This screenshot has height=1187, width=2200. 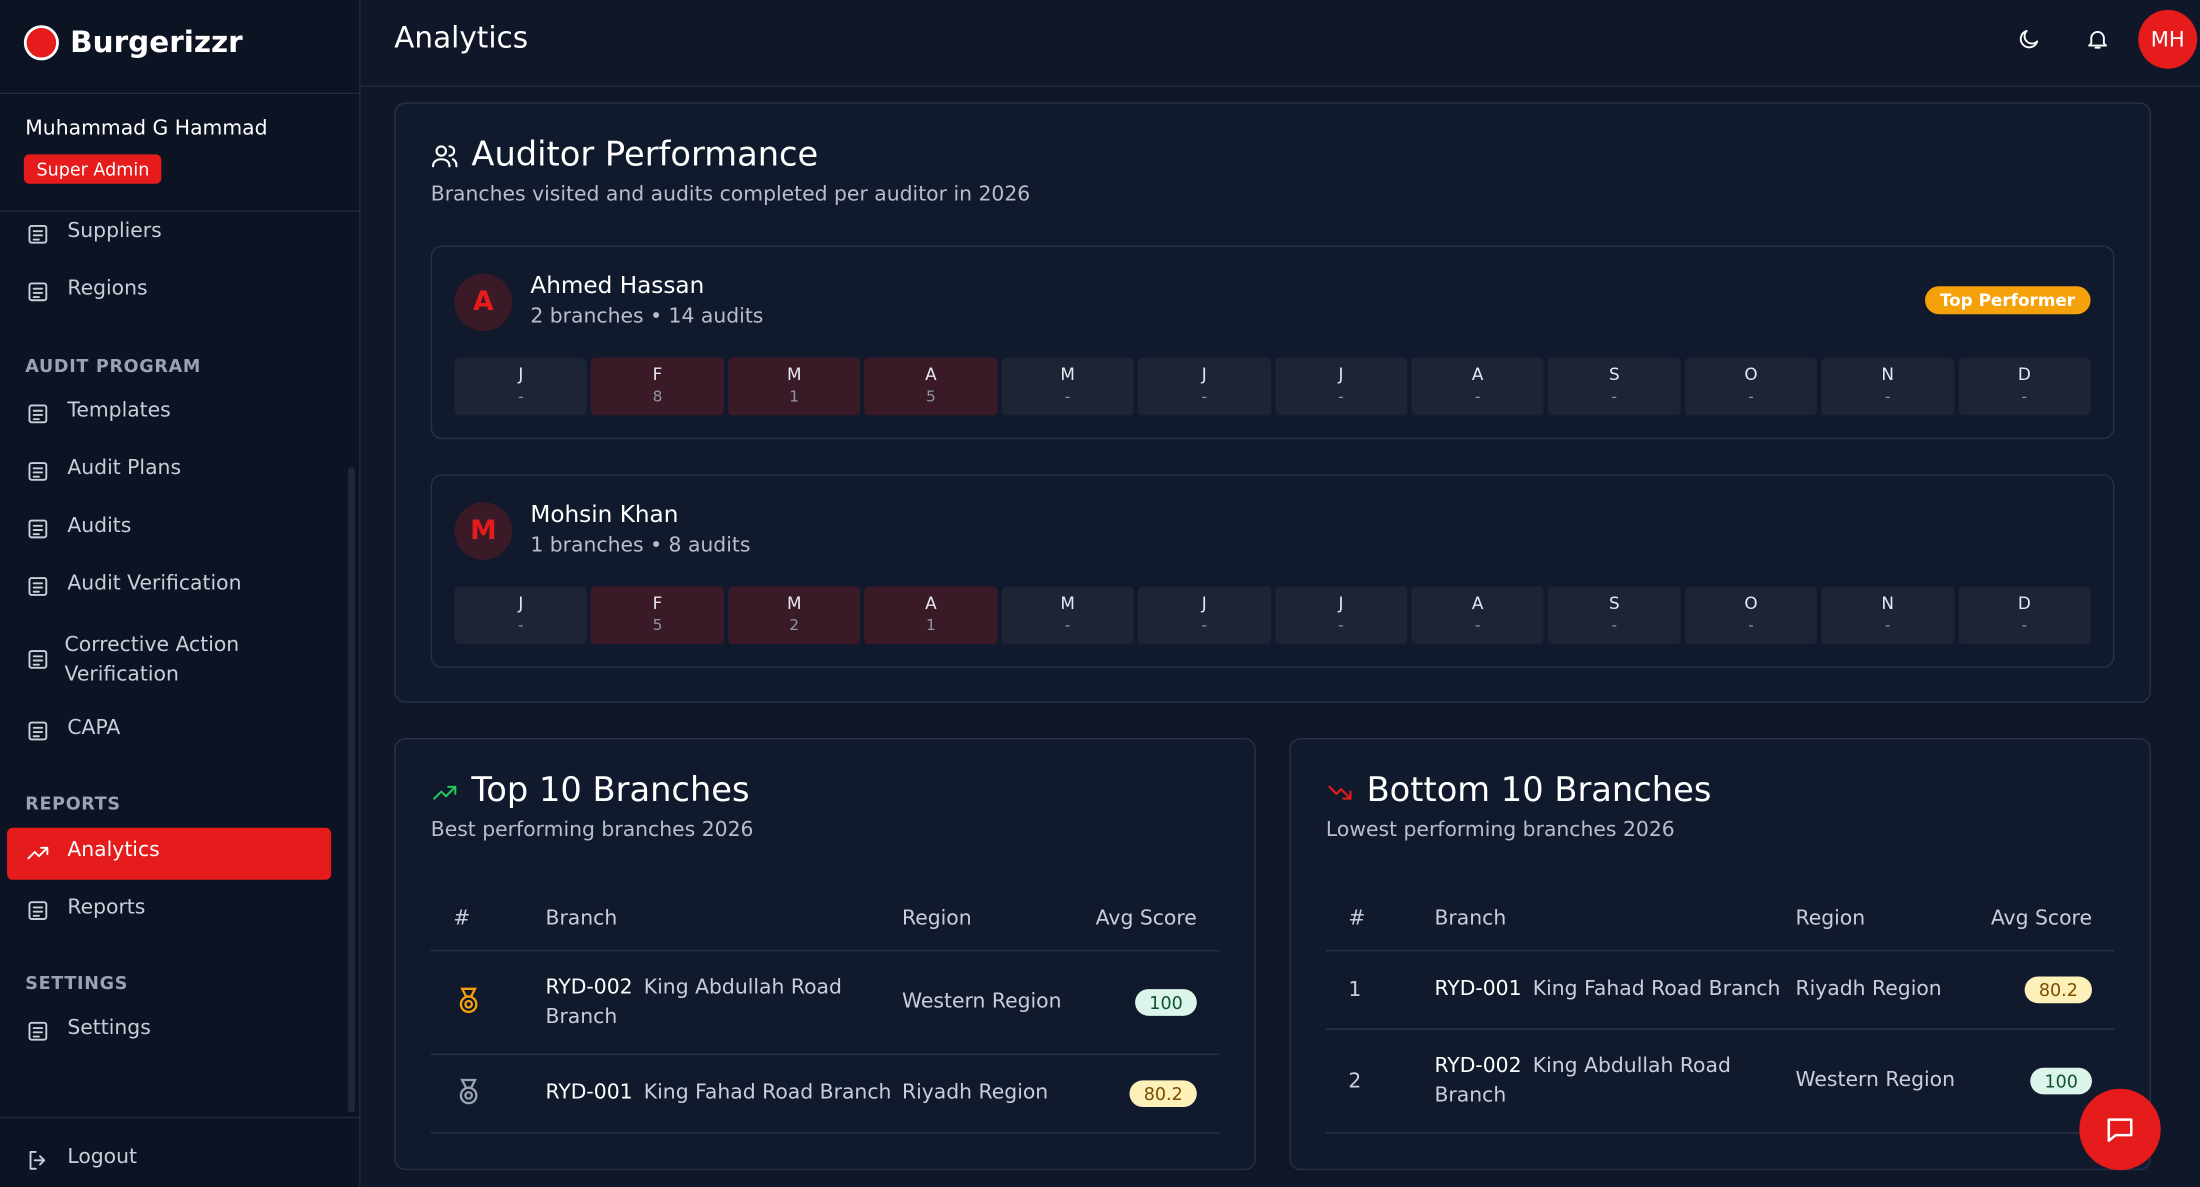 I want to click on header-row: # Branch Region Avg Score, so click(x=1720, y=919).